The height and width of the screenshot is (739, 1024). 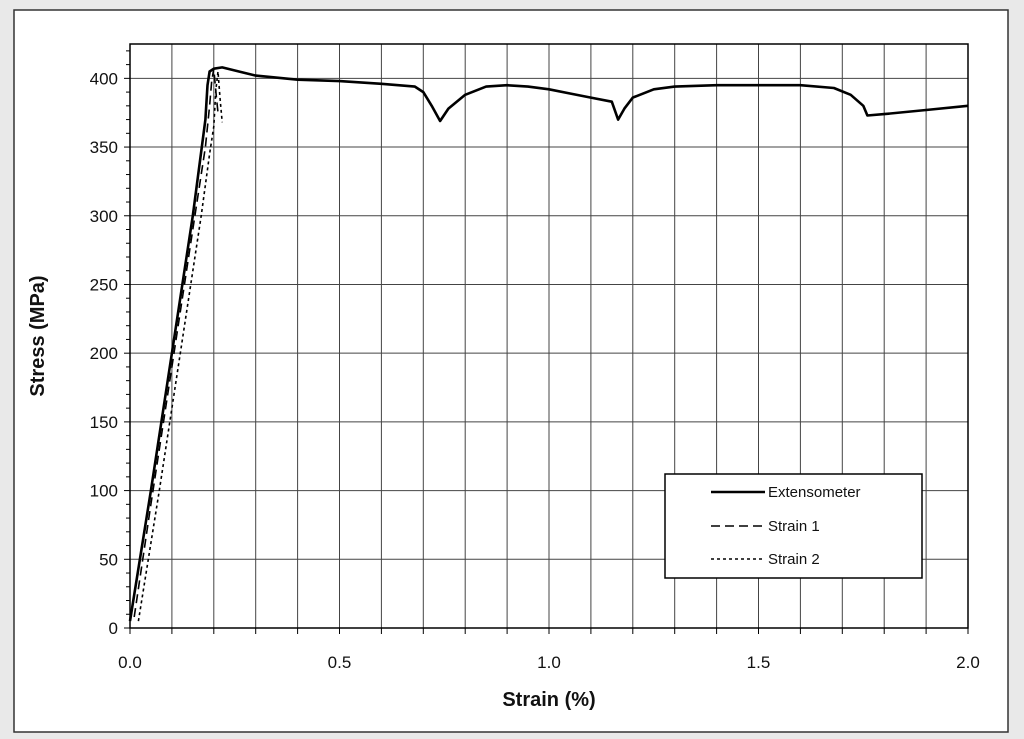 I want to click on x-axis: 0.0 0.5 1.0 1.5 2.0, so click(x=549, y=650).